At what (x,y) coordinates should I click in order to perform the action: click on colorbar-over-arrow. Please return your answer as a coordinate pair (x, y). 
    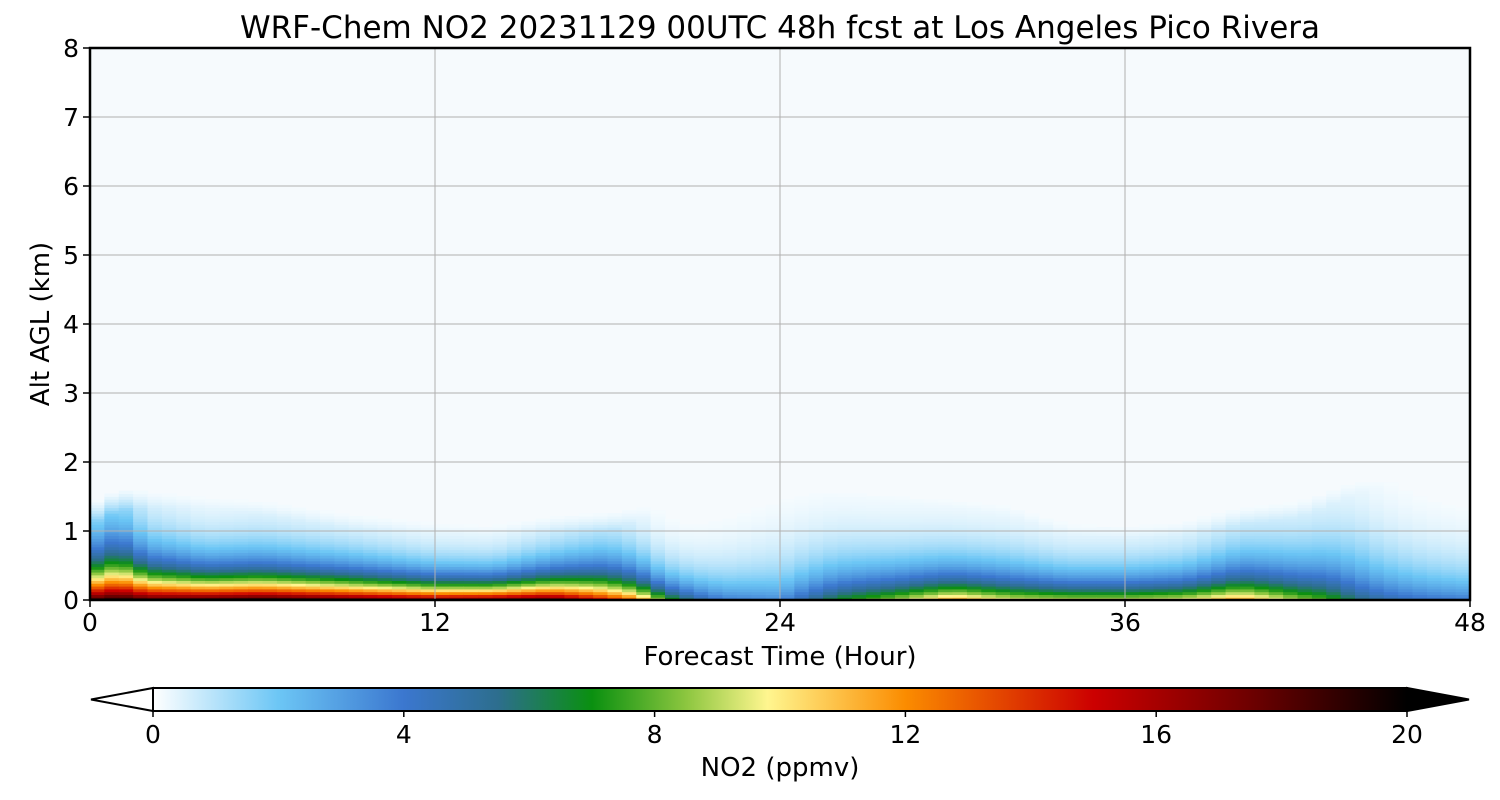
    Looking at the image, I should click on (1438, 699).